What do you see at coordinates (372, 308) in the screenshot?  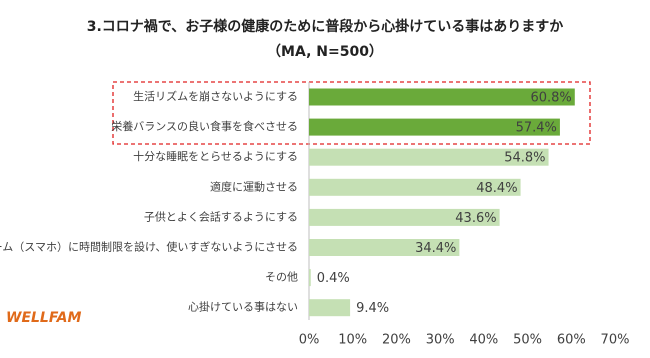 I see `value-label: 9.4%` at bounding box center [372, 308].